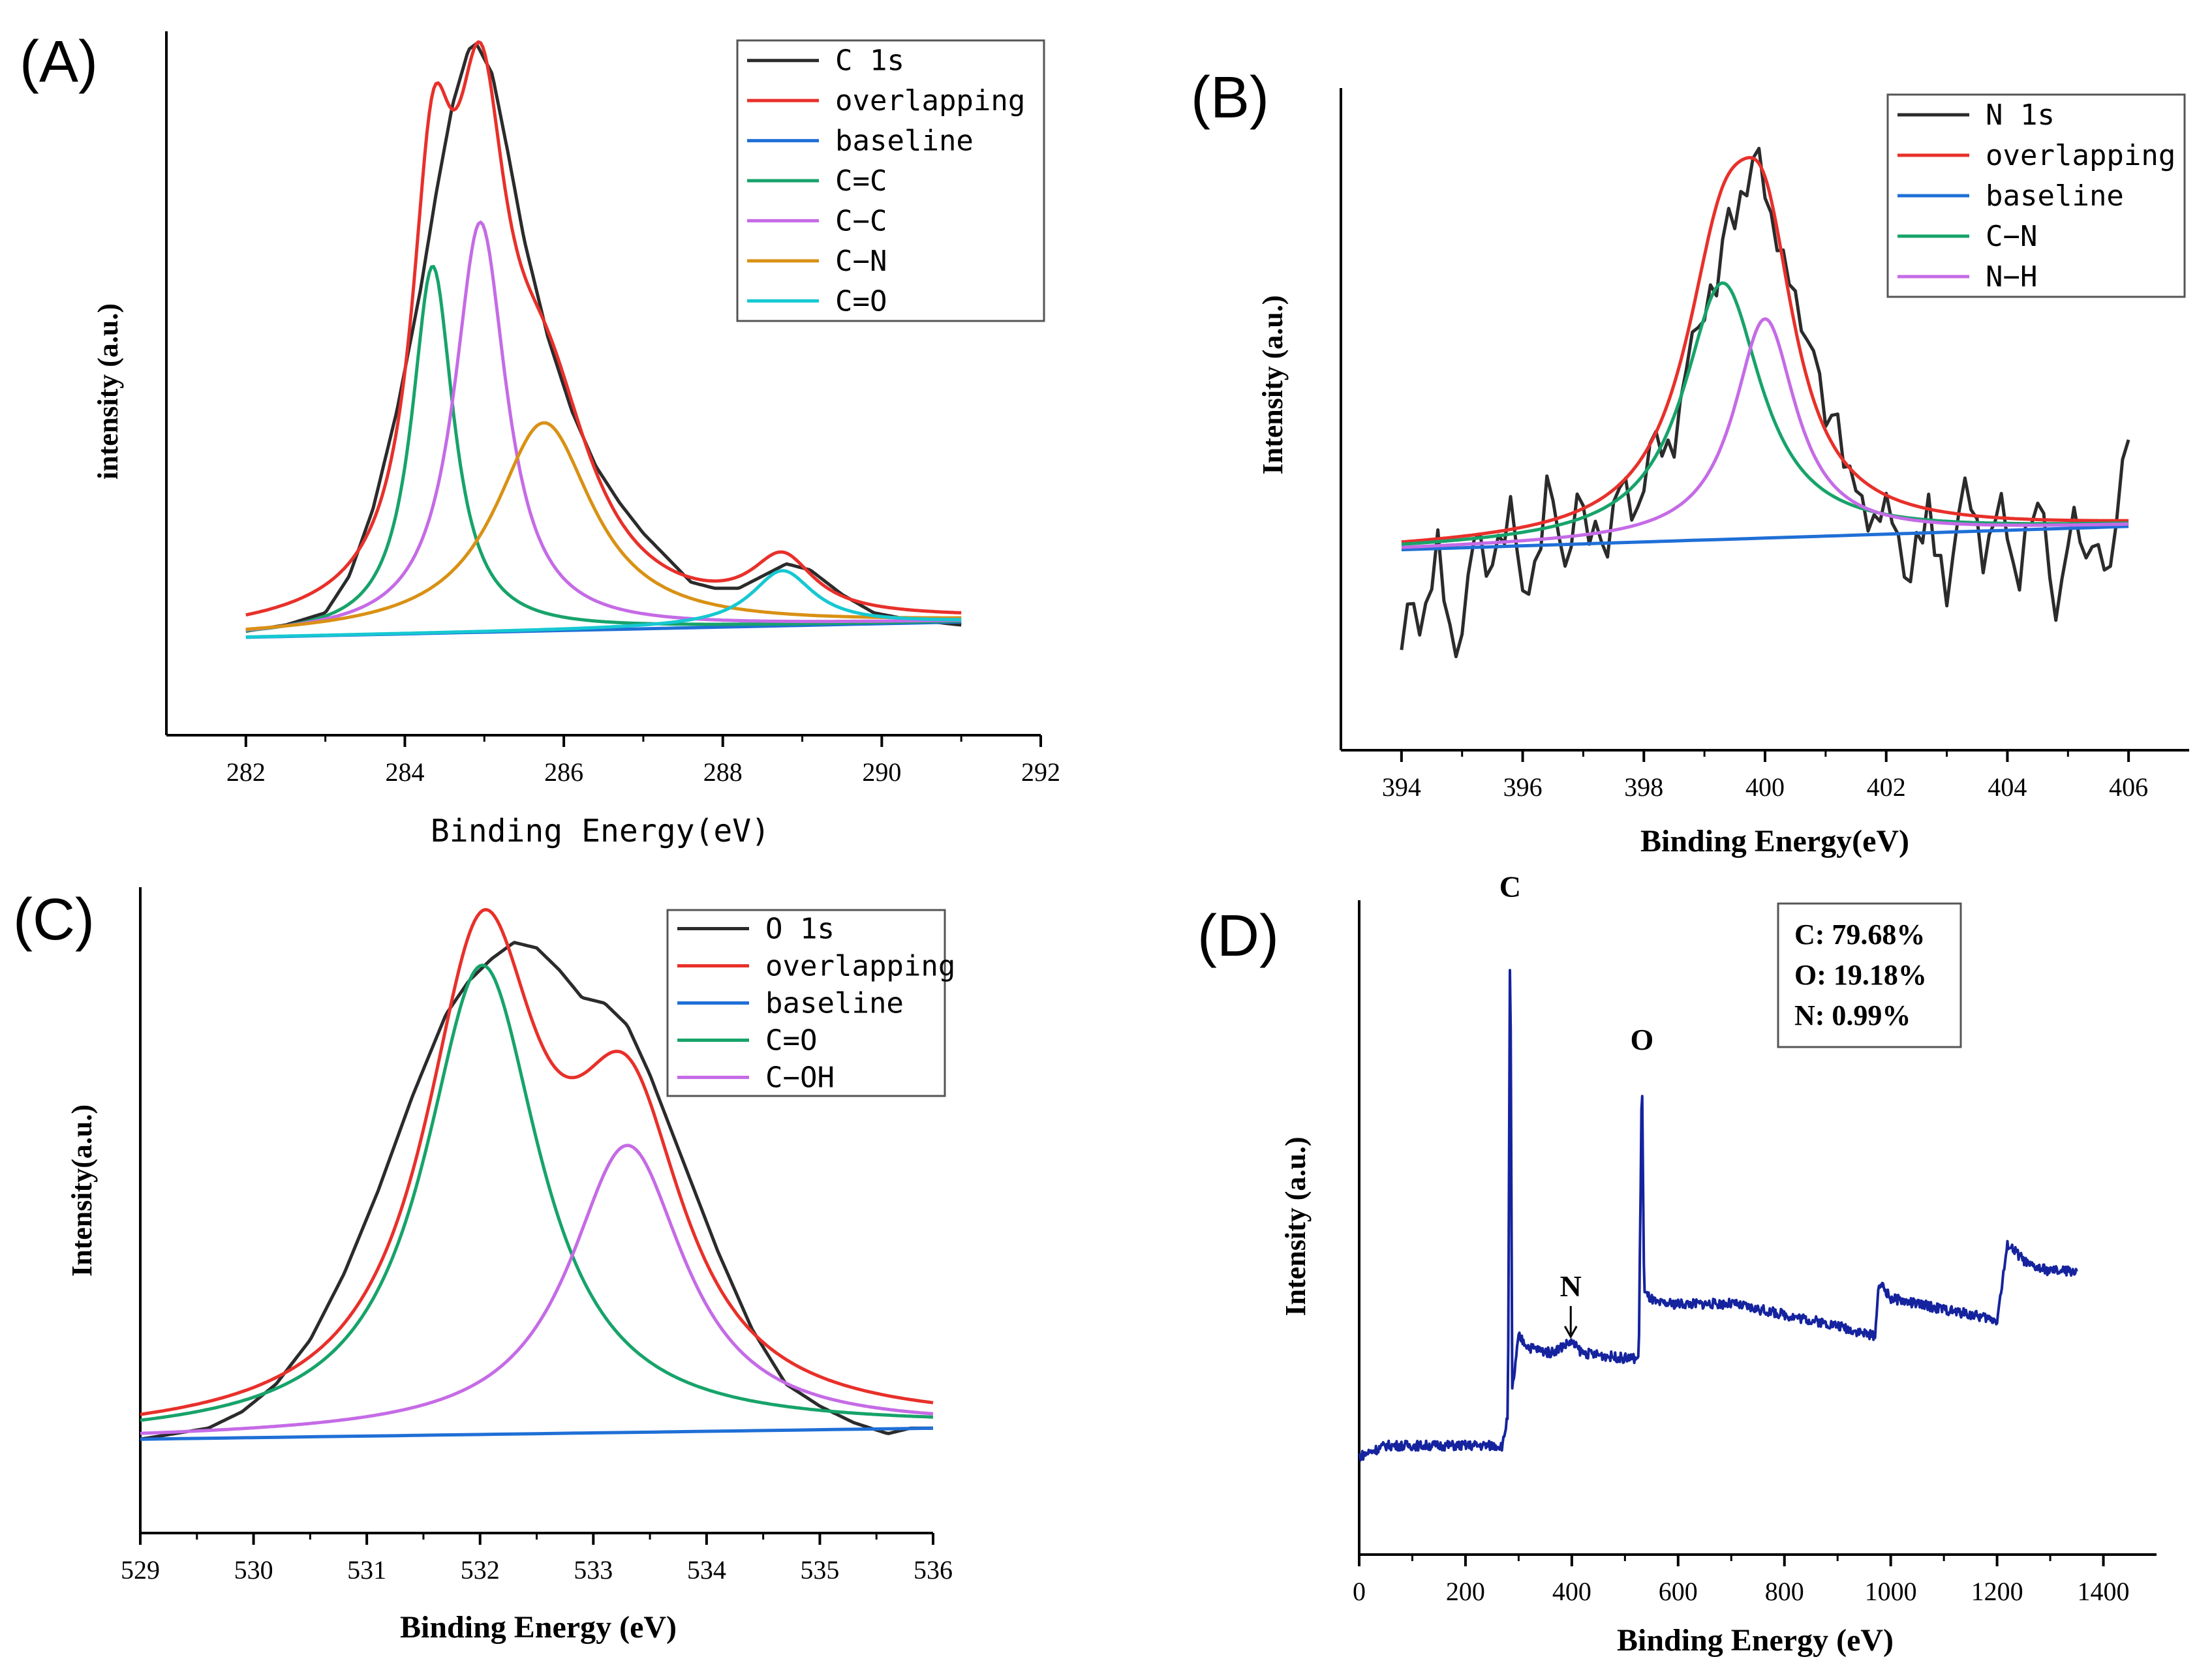 This screenshot has width=2212, height=1672. What do you see at coordinates (59, 62) in the screenshot?
I see `panel-label: (A)` at bounding box center [59, 62].